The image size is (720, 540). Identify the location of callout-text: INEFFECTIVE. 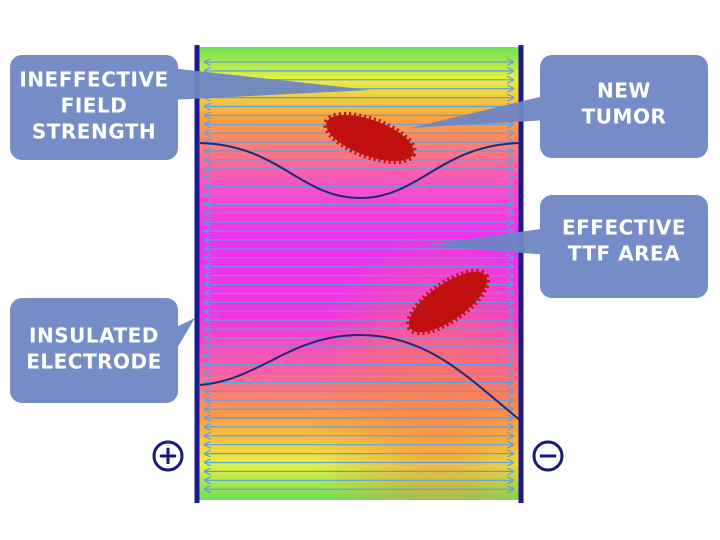
(93, 80).